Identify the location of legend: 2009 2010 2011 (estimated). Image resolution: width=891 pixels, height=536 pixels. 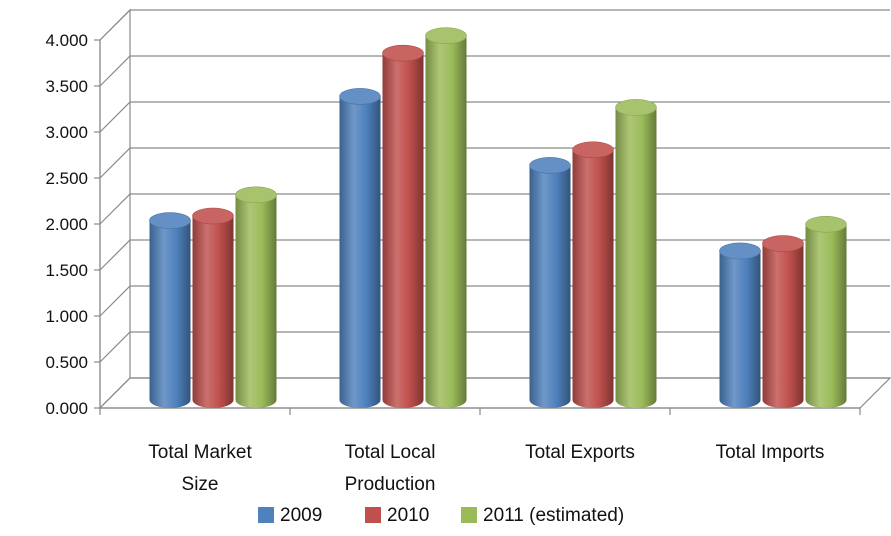
(441, 515).